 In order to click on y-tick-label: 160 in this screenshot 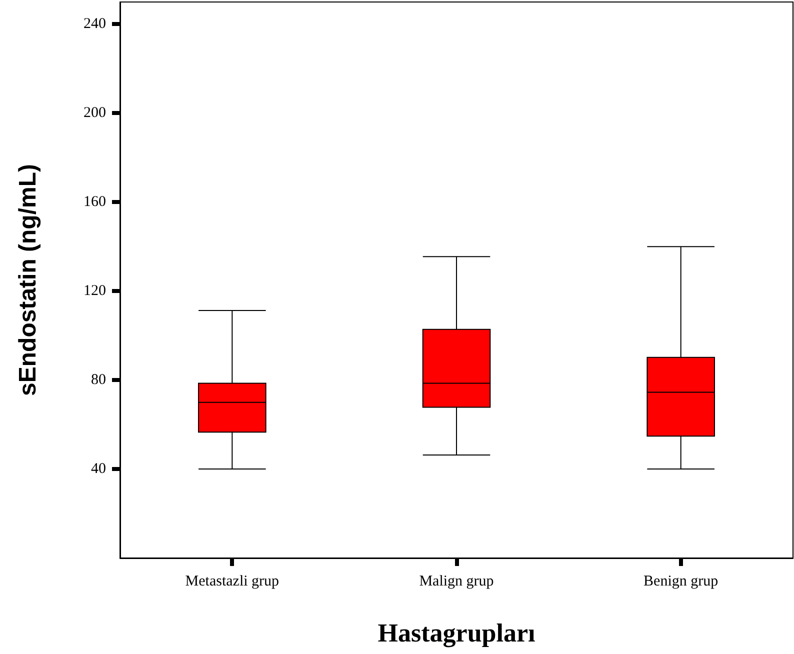, I will do `click(95, 202)`.